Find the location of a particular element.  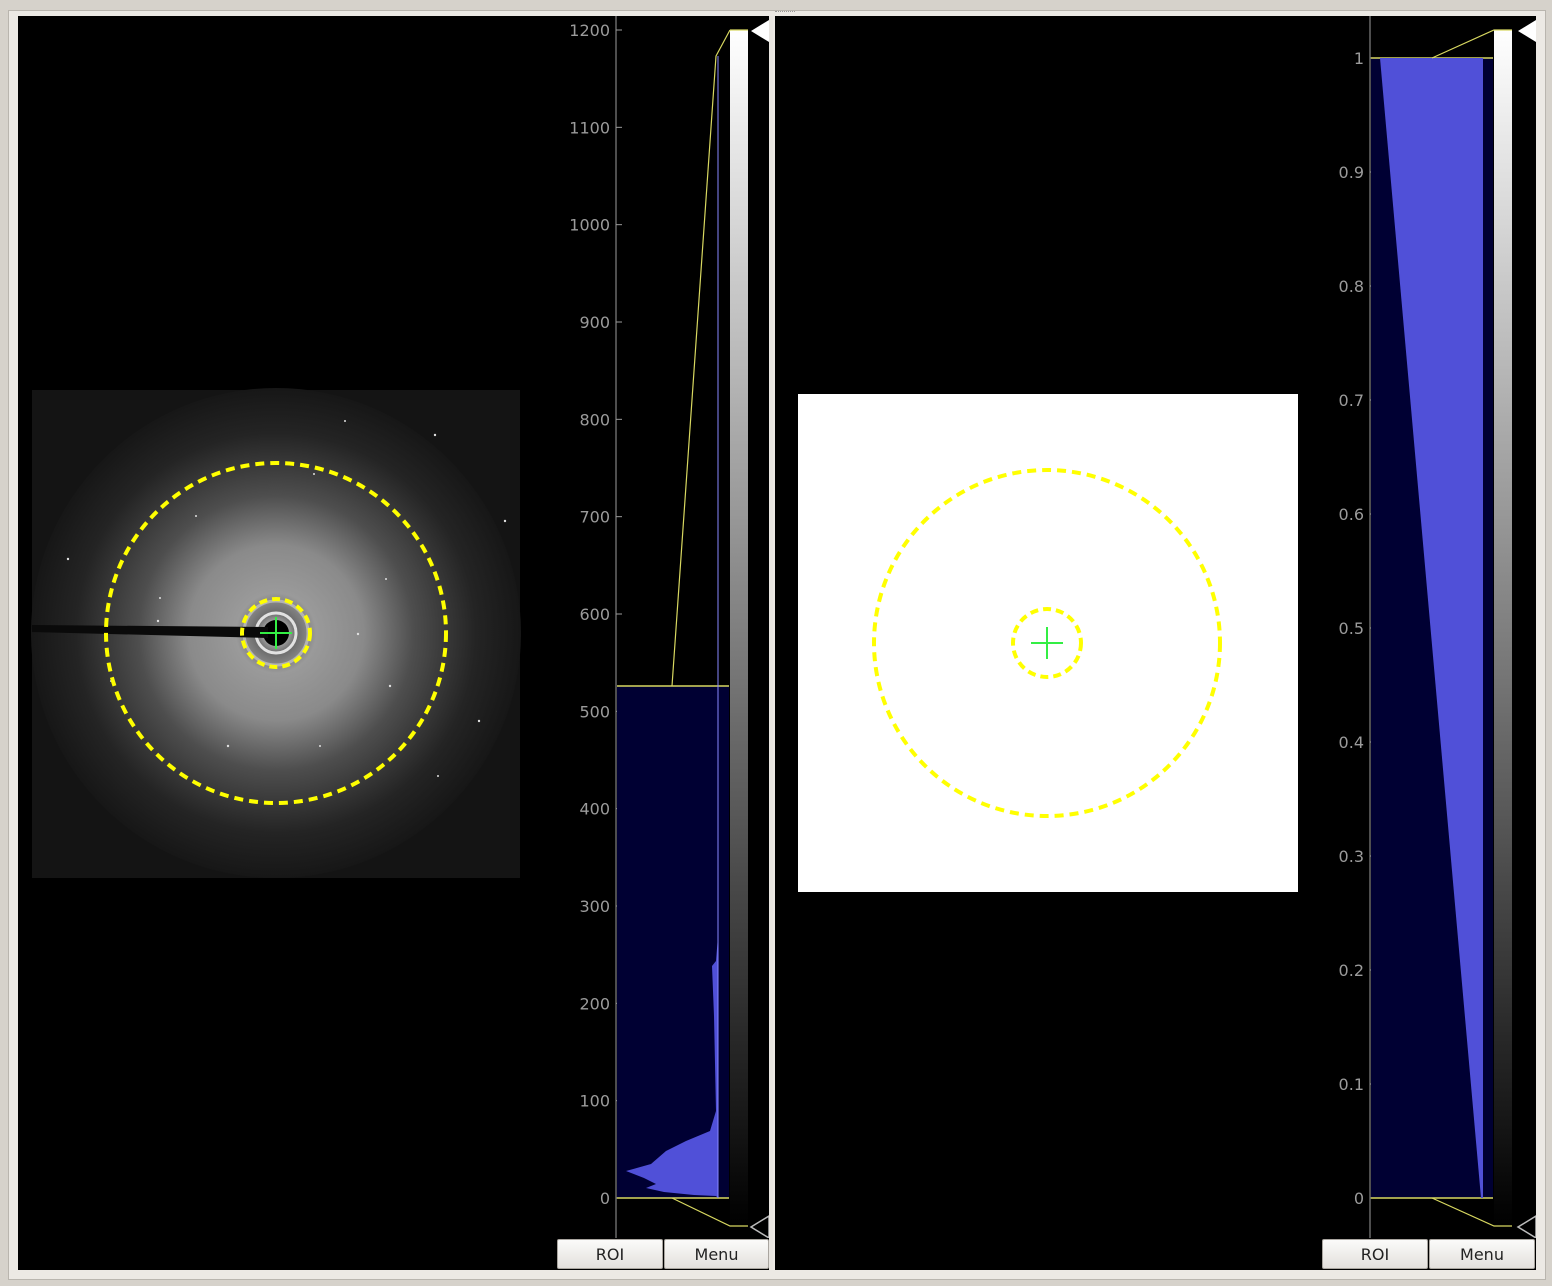

axis-tick-label: 400 is located at coordinates (594, 809).